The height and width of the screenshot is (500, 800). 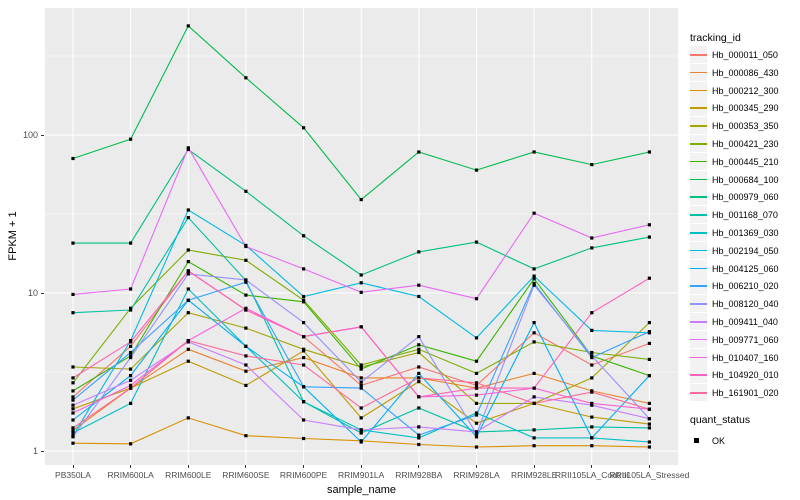 I want to click on x-tick-label-RRIM901LA: RRIM901LA, so click(x=361, y=475).